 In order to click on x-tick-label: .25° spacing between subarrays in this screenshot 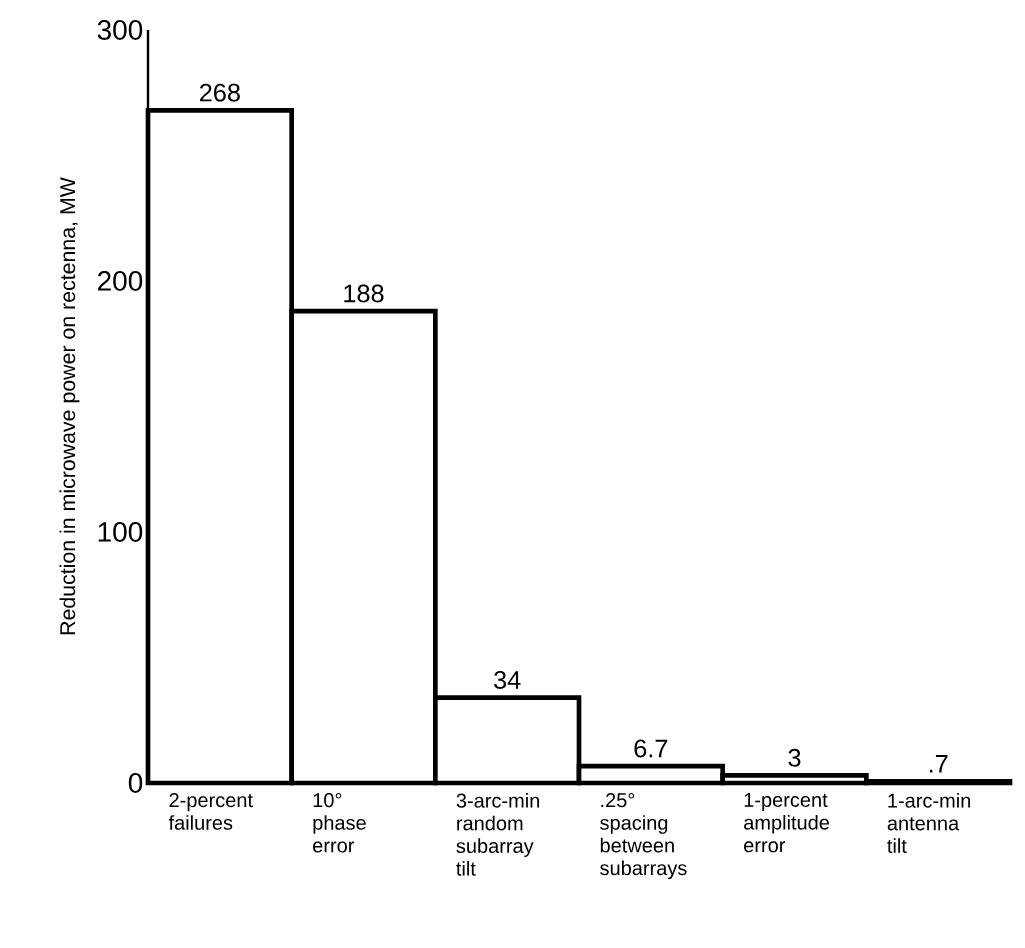, I will do `click(643, 836)`.